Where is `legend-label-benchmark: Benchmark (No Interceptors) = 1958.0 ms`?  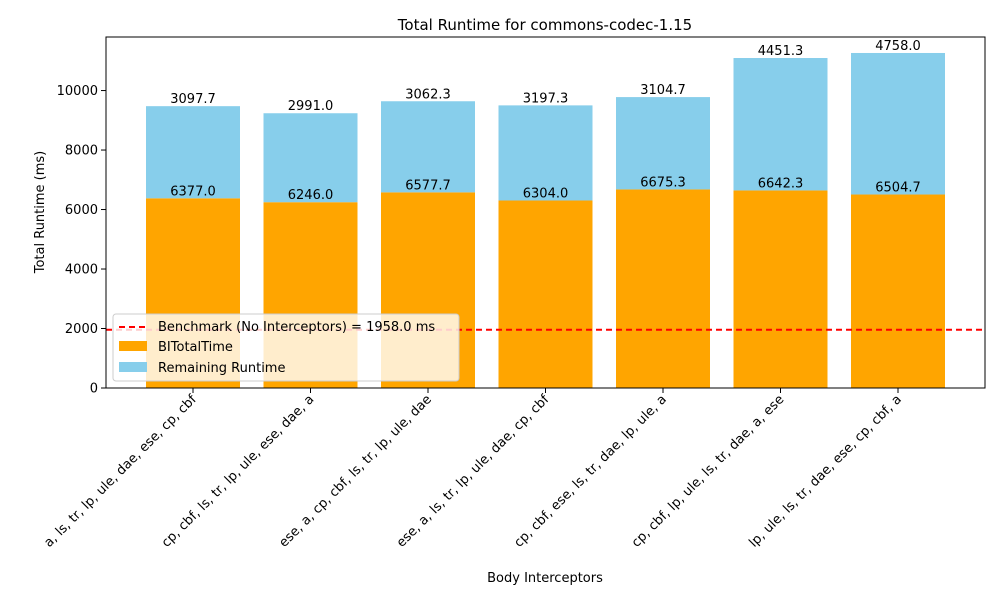 legend-label-benchmark: Benchmark (No Interceptors) = 1958.0 ms is located at coordinates (296, 327).